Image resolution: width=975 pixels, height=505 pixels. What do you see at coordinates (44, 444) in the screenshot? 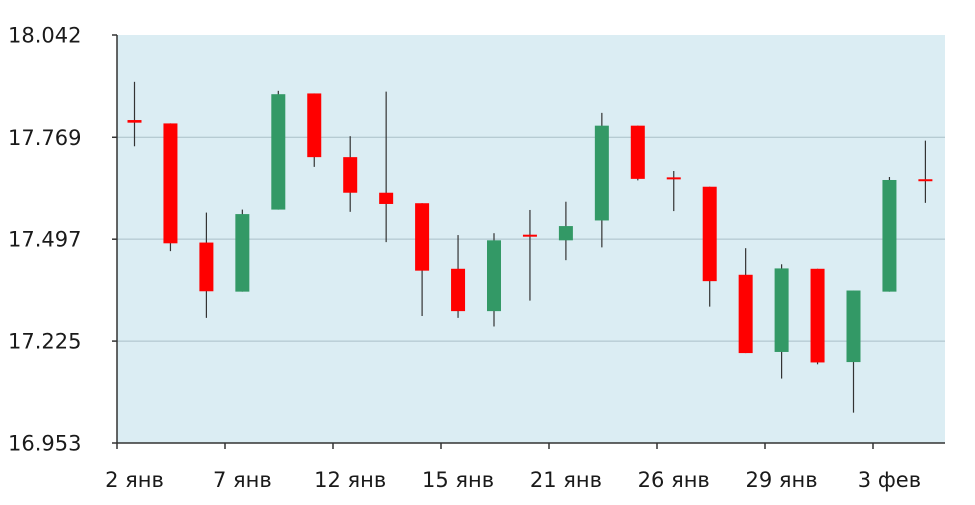
I see `y-tick-label: 16.953` at bounding box center [44, 444].